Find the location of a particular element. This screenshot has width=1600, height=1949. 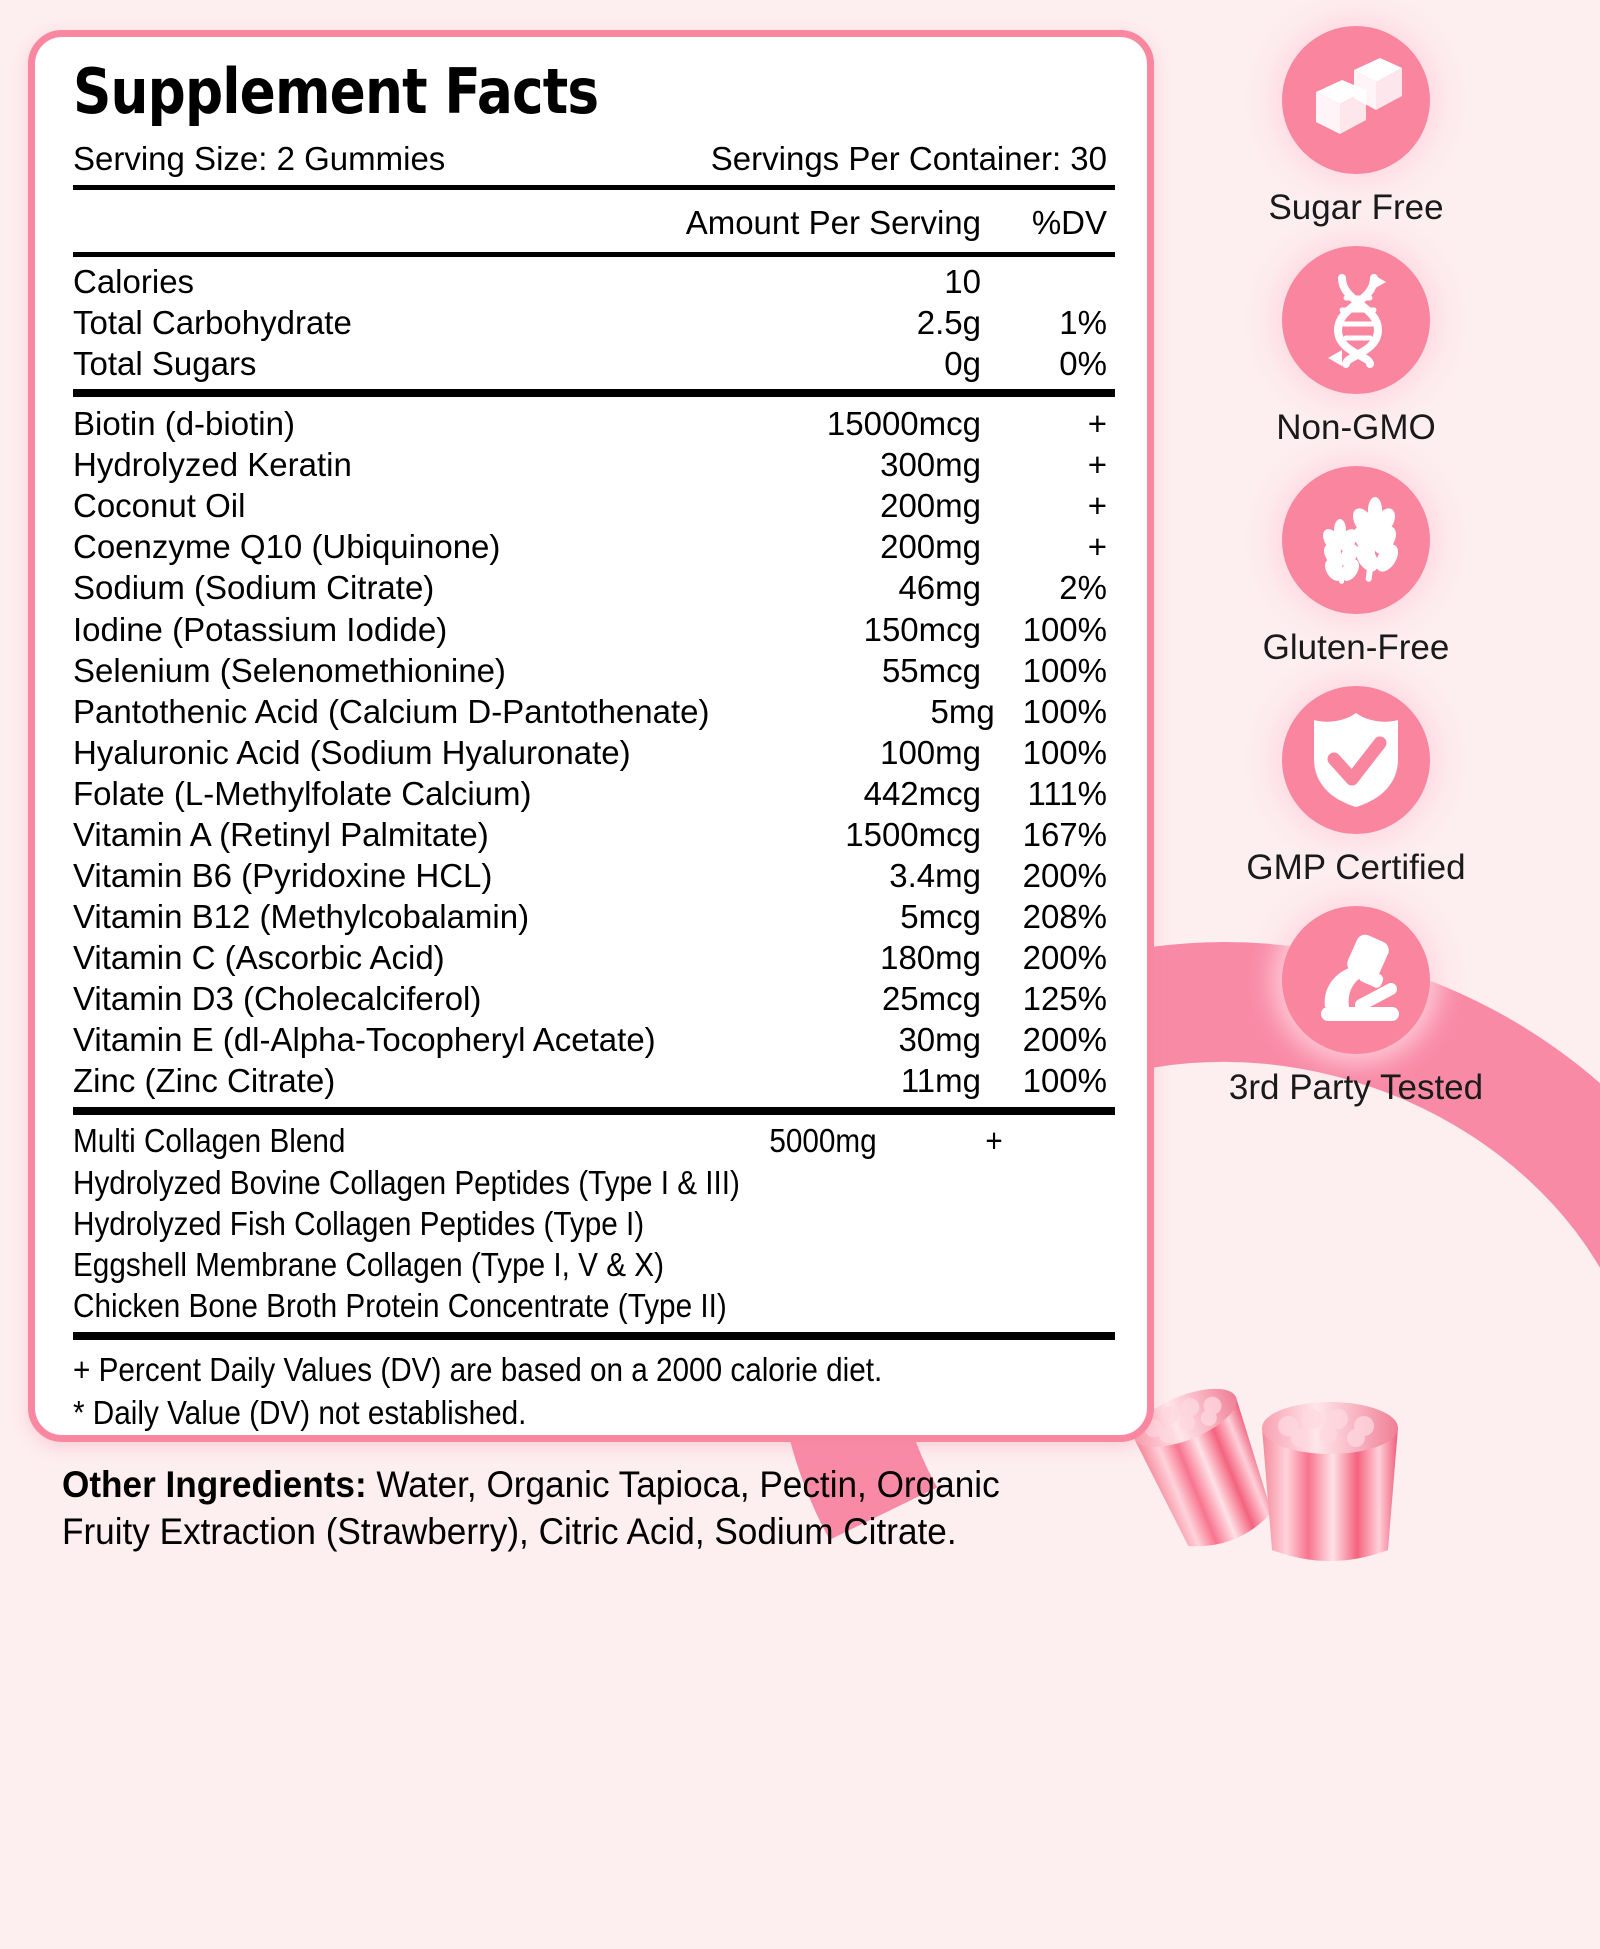

footnote: * Daily Value (DV) not established. is located at coordinates (300, 1412).